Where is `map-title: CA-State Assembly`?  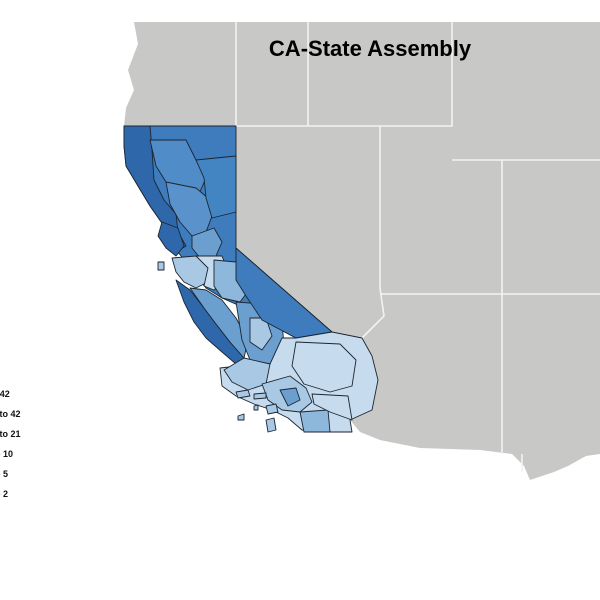 map-title: CA-State Assembly is located at coordinates (370, 48).